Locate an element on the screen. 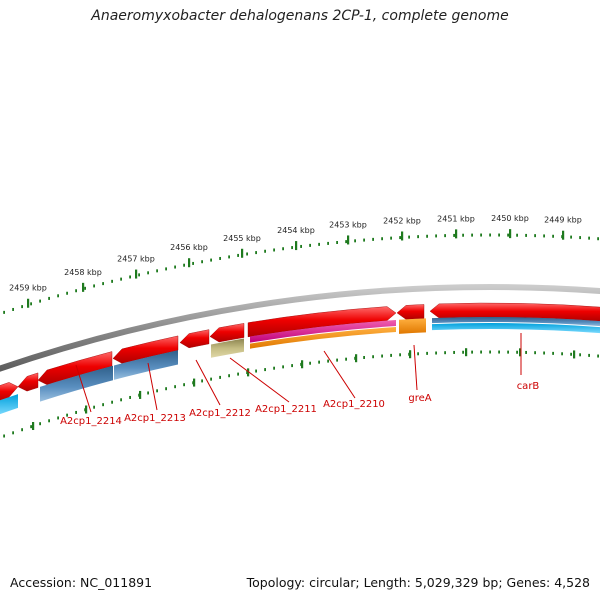 This screenshot has height=600, width=600. inner-ruler-ticks is located at coordinates (301, 393).